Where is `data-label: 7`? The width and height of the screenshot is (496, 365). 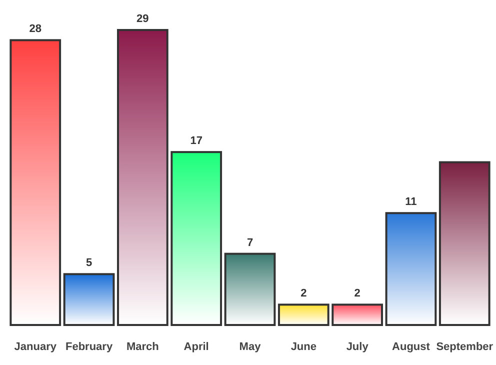 data-label: 7 is located at coordinates (250, 242).